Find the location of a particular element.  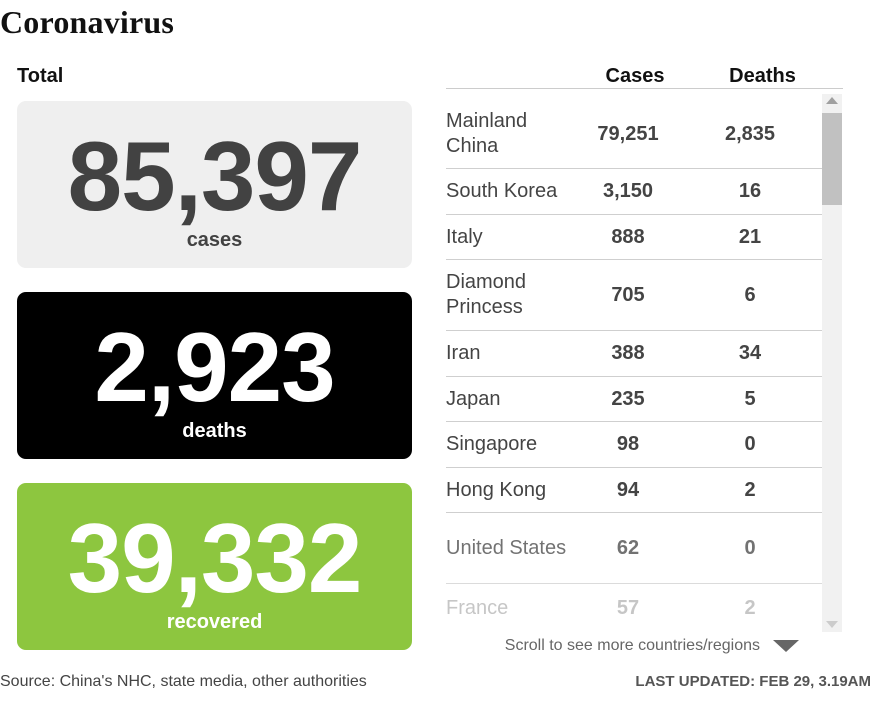

country-name: Singapore is located at coordinates (492, 444).